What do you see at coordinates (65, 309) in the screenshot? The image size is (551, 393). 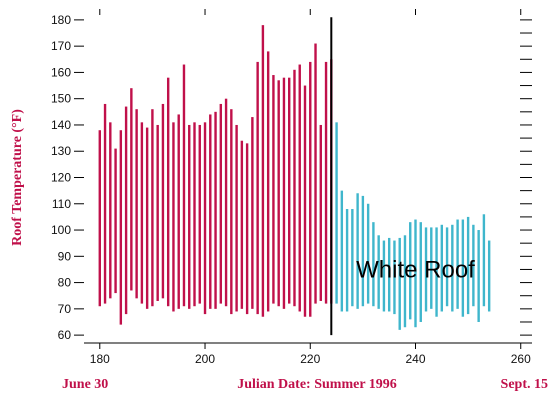 I see `y-tick-label: 70` at bounding box center [65, 309].